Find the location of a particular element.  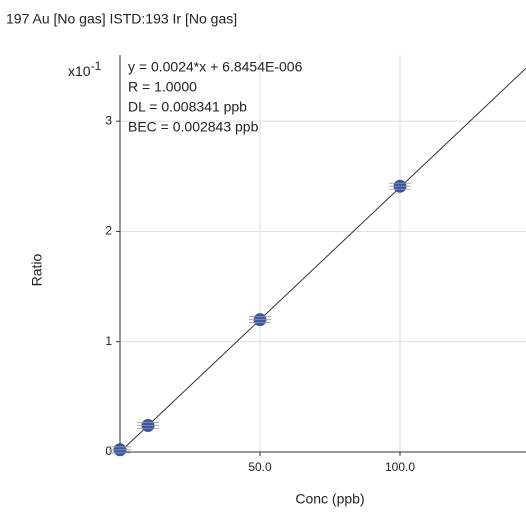

y-tick-label: 0 is located at coordinates (108, 451).